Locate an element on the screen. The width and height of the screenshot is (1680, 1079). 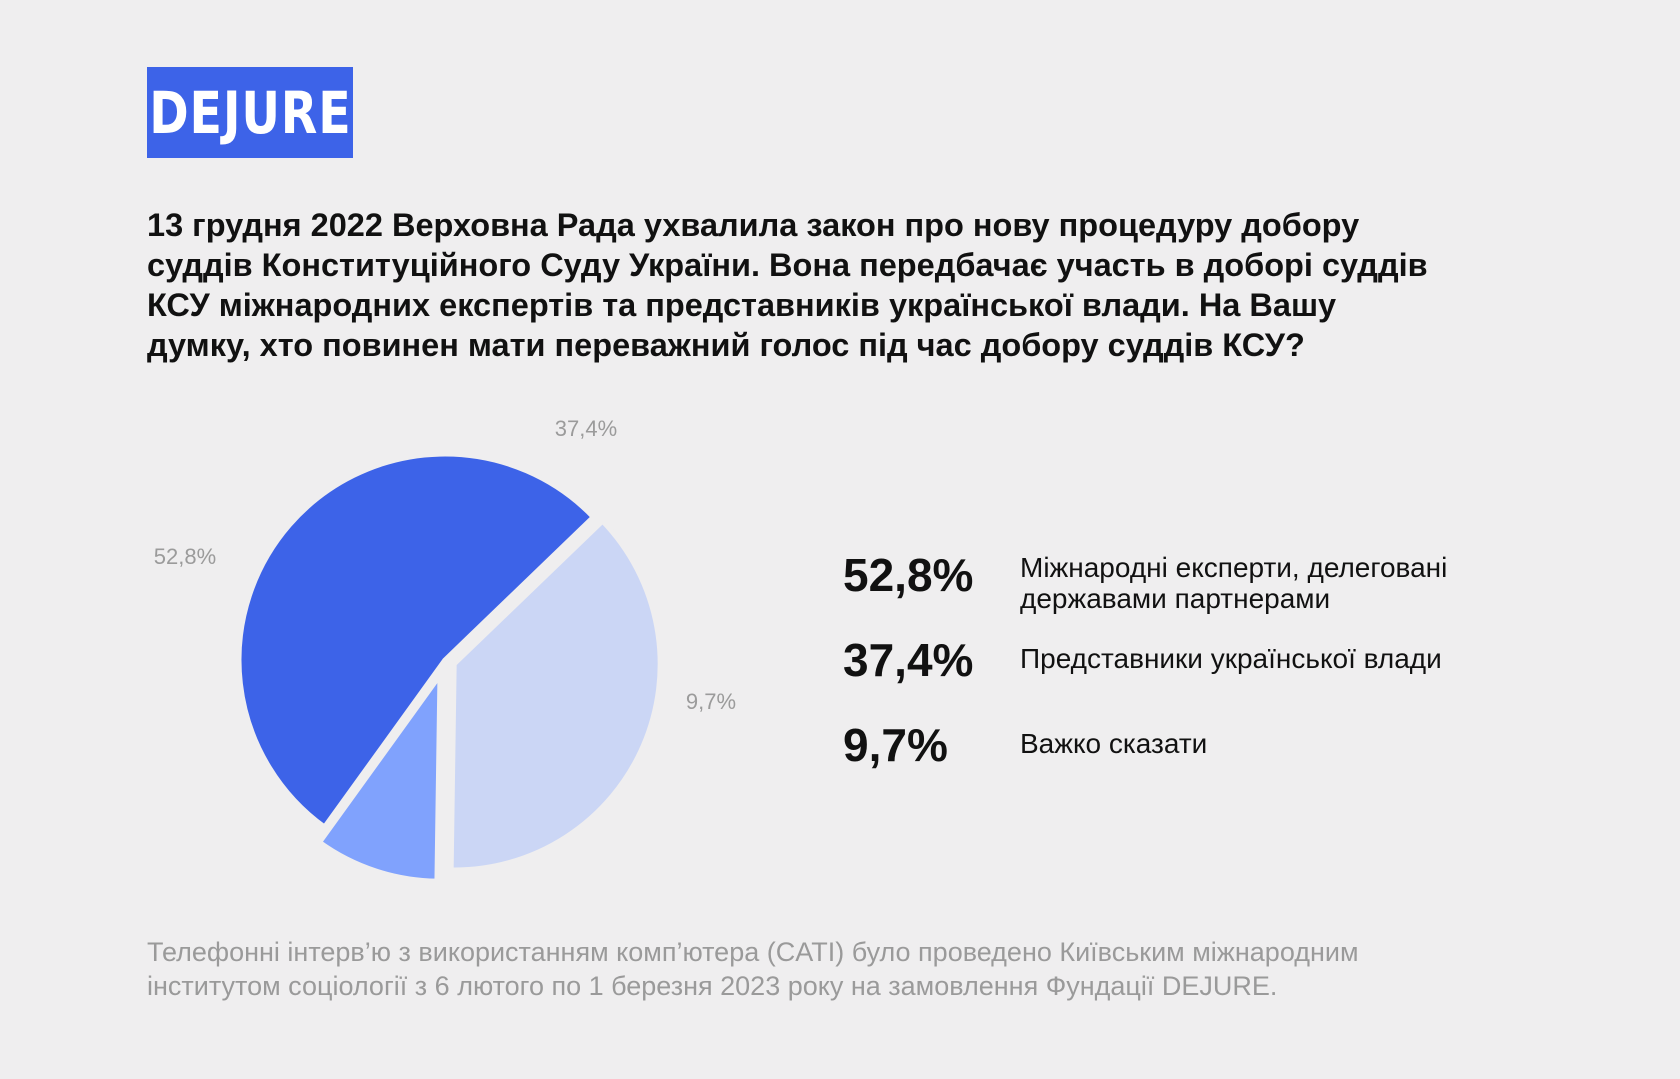
pie-slice-experts is located at coordinates (416, 640).